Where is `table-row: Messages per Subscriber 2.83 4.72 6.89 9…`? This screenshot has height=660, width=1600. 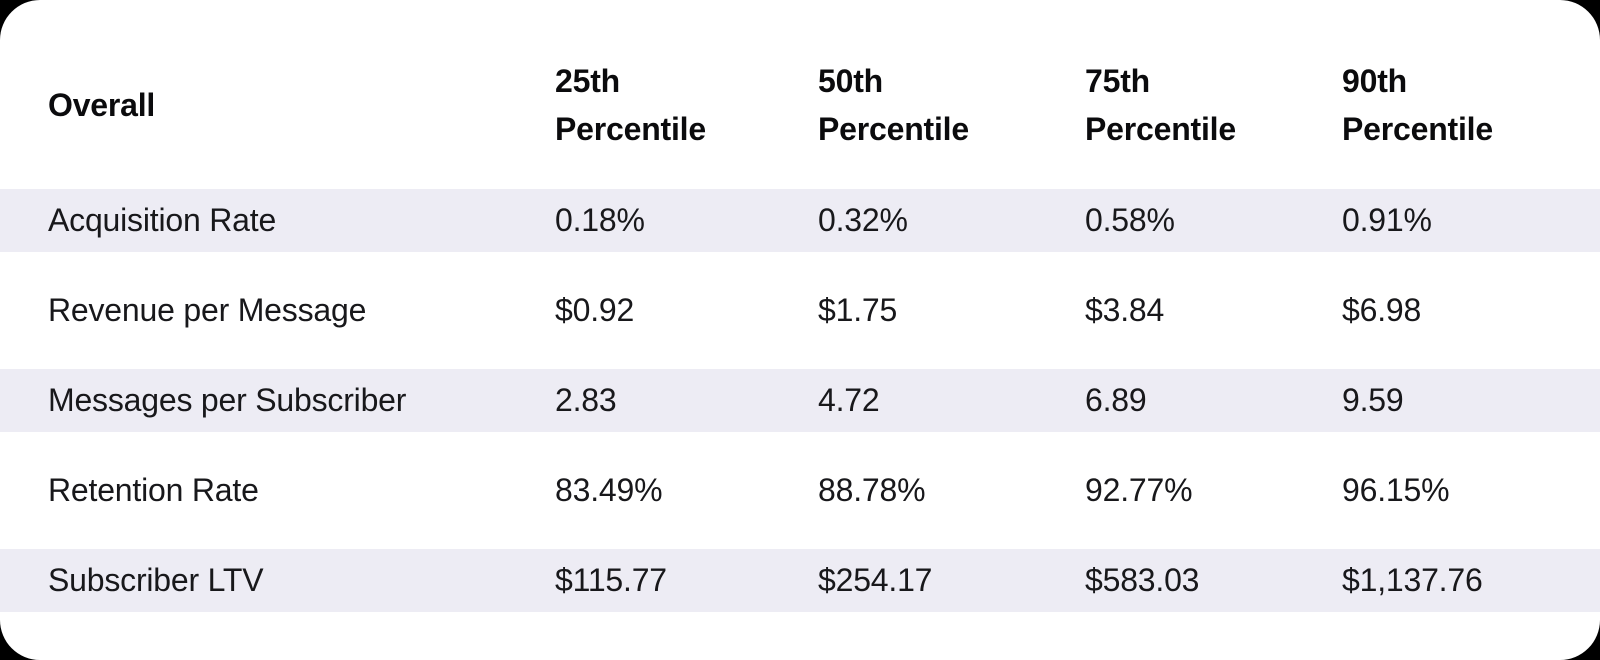 table-row: Messages per Subscriber 2.83 4.72 6.89 9… is located at coordinates (800, 400).